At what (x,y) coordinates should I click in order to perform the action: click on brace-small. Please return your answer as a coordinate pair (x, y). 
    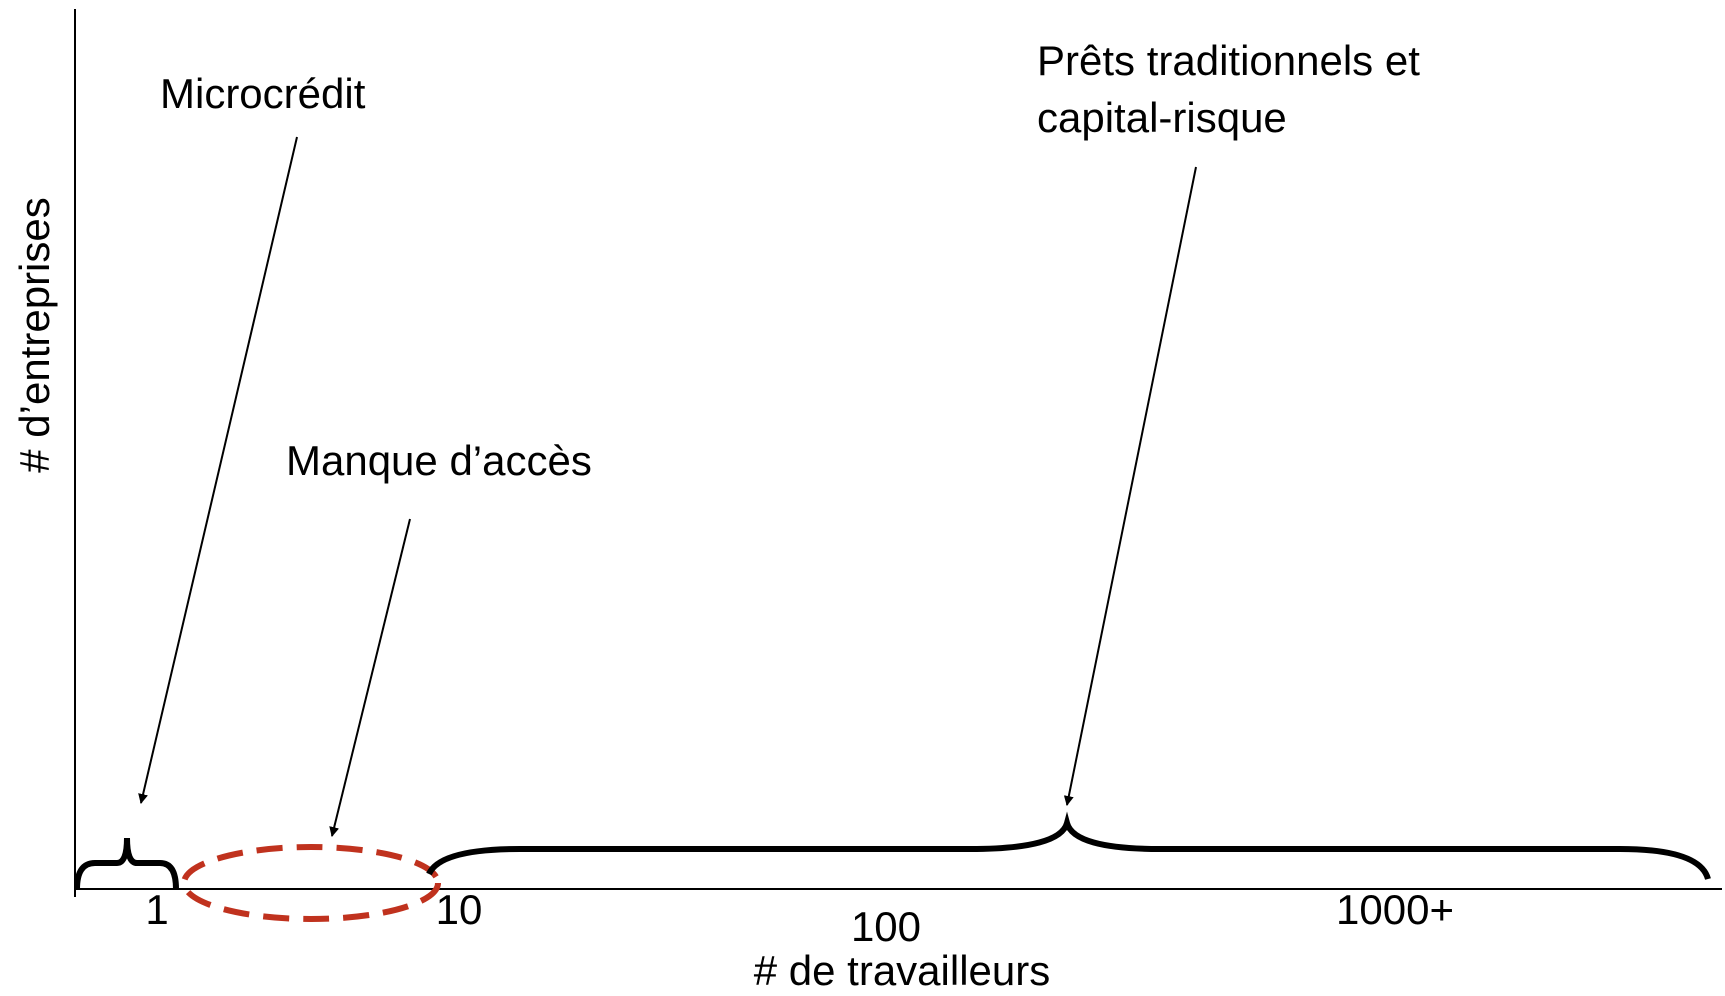
    Looking at the image, I should click on (126, 863).